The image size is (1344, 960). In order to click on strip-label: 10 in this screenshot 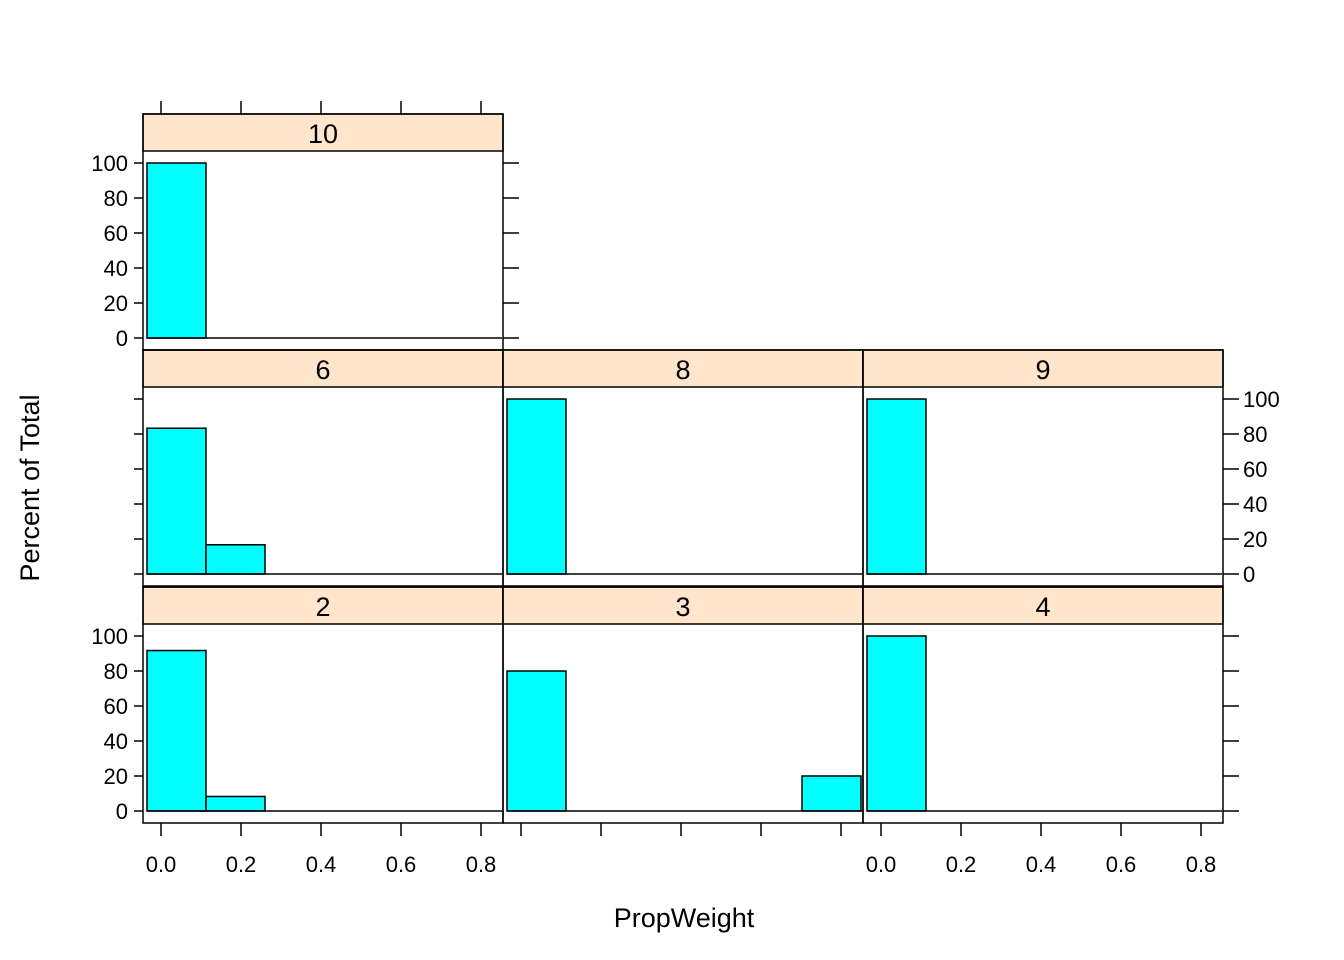, I will do `click(323, 134)`.